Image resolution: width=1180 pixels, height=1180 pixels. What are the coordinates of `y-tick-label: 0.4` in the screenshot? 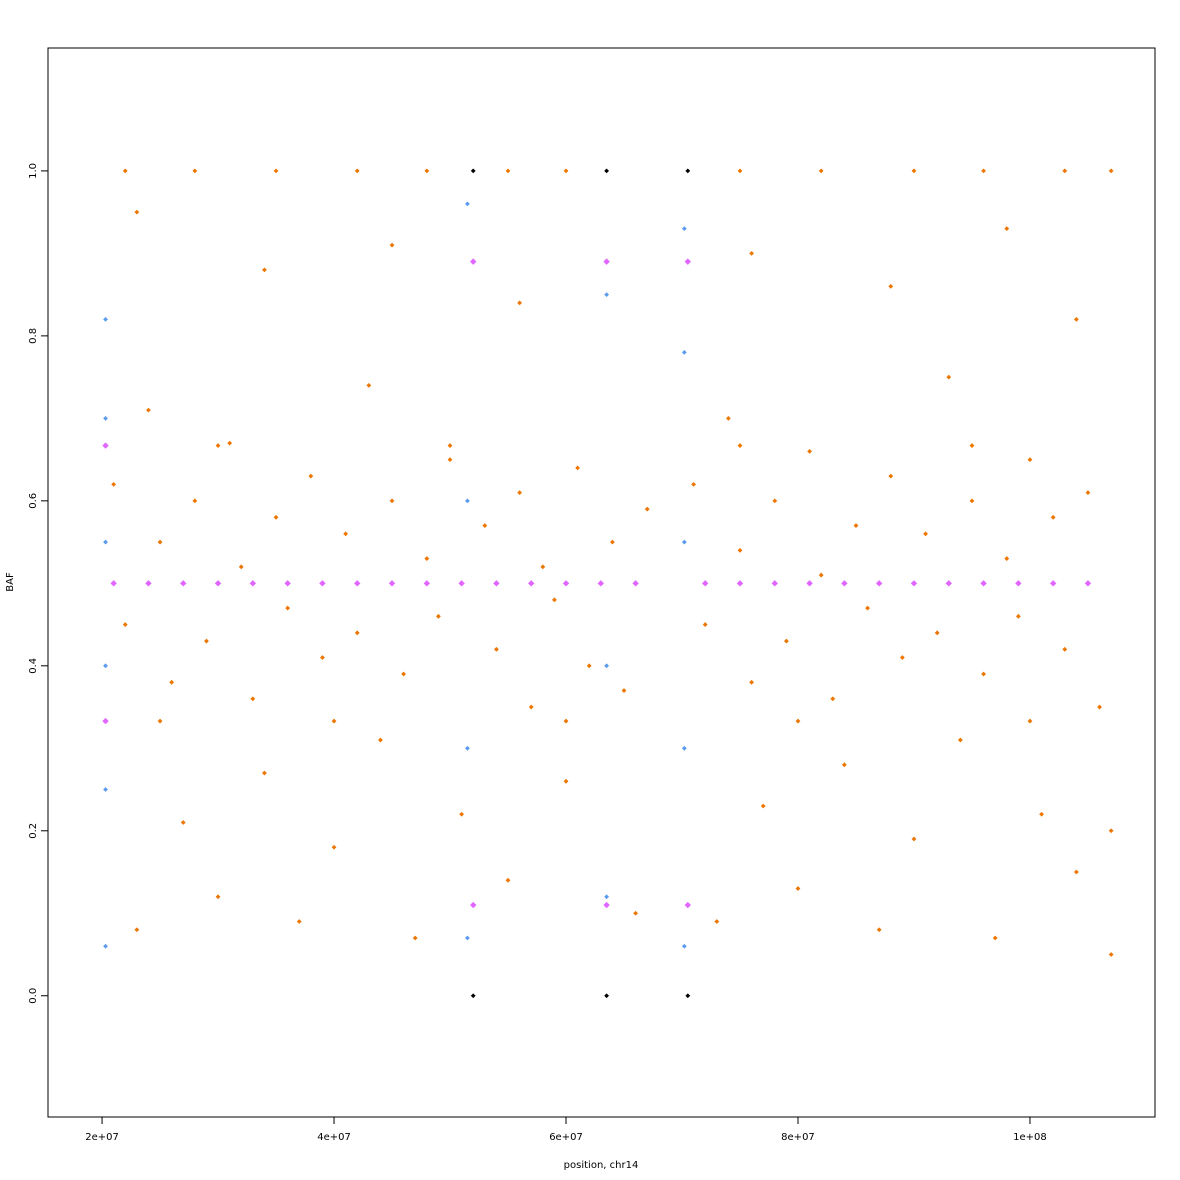 It's located at (33, 666).